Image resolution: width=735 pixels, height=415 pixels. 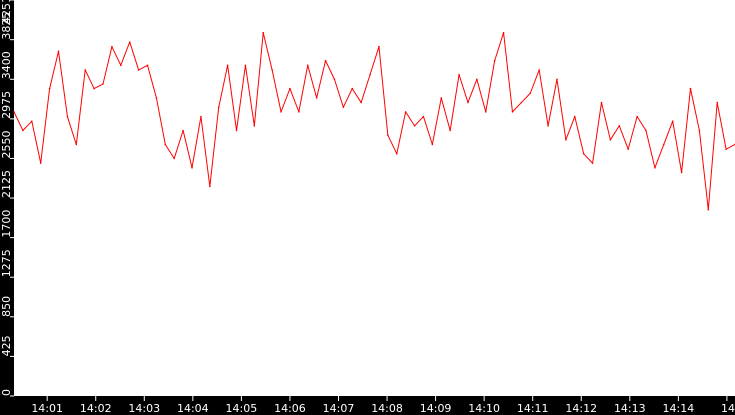 I want to click on x-tick-label: 14:13, so click(x=630, y=408).